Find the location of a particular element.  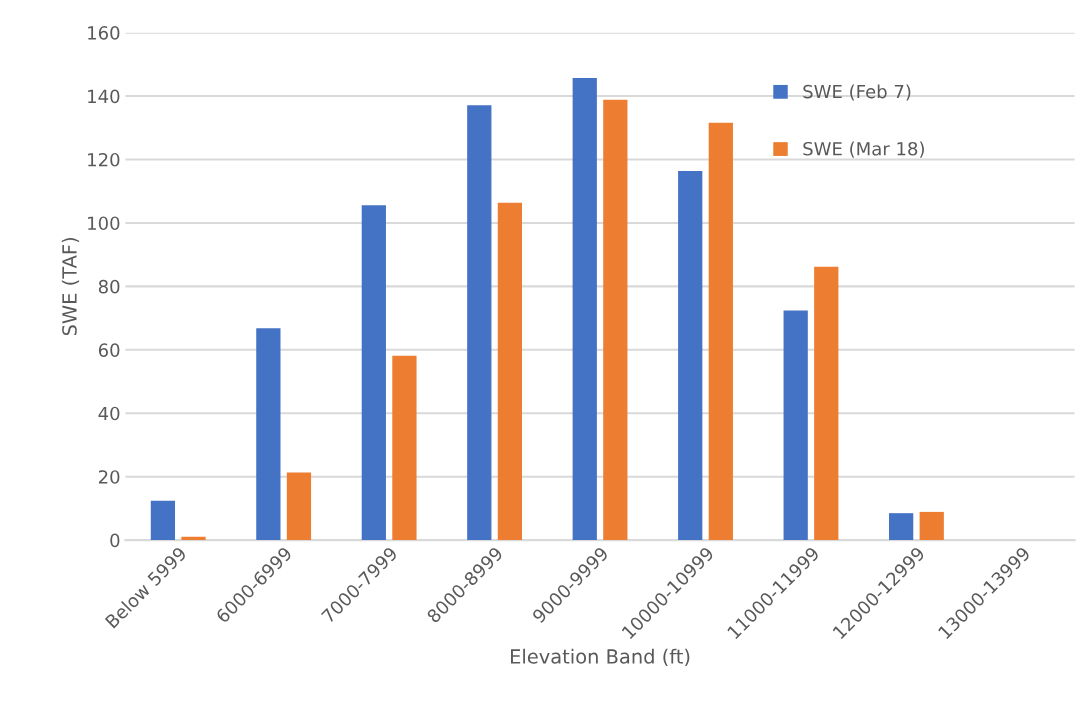

legend-label: SWE (Mar 18) is located at coordinates (863, 149).